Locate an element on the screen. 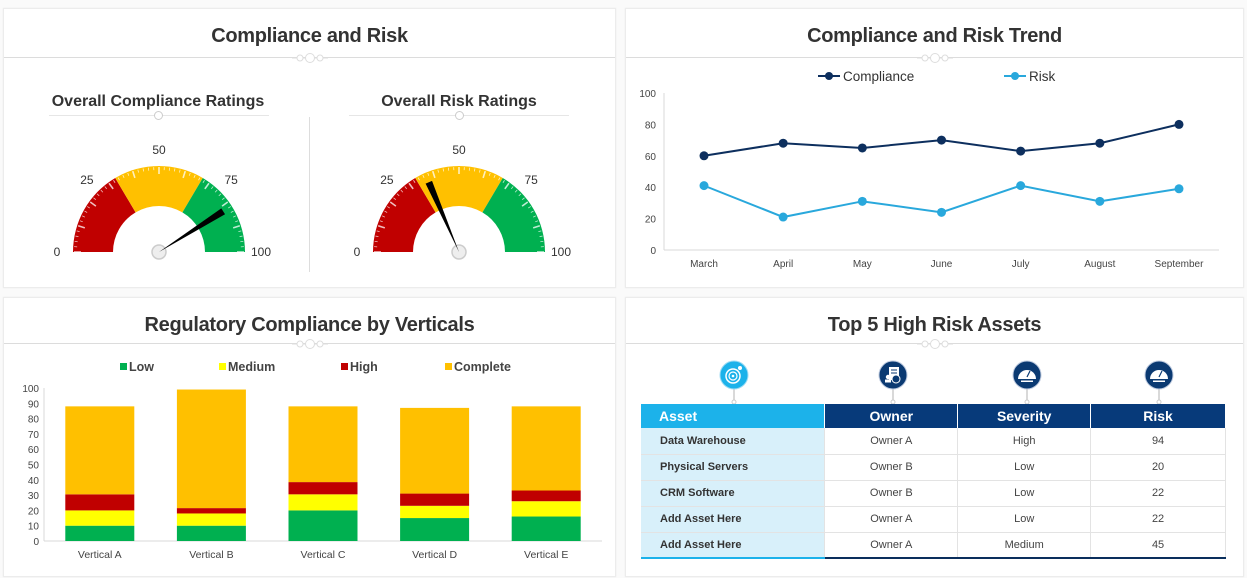 Image resolution: width=1247 pixels, height=578 pixels. risk-cell: 94 is located at coordinates (1158, 441).